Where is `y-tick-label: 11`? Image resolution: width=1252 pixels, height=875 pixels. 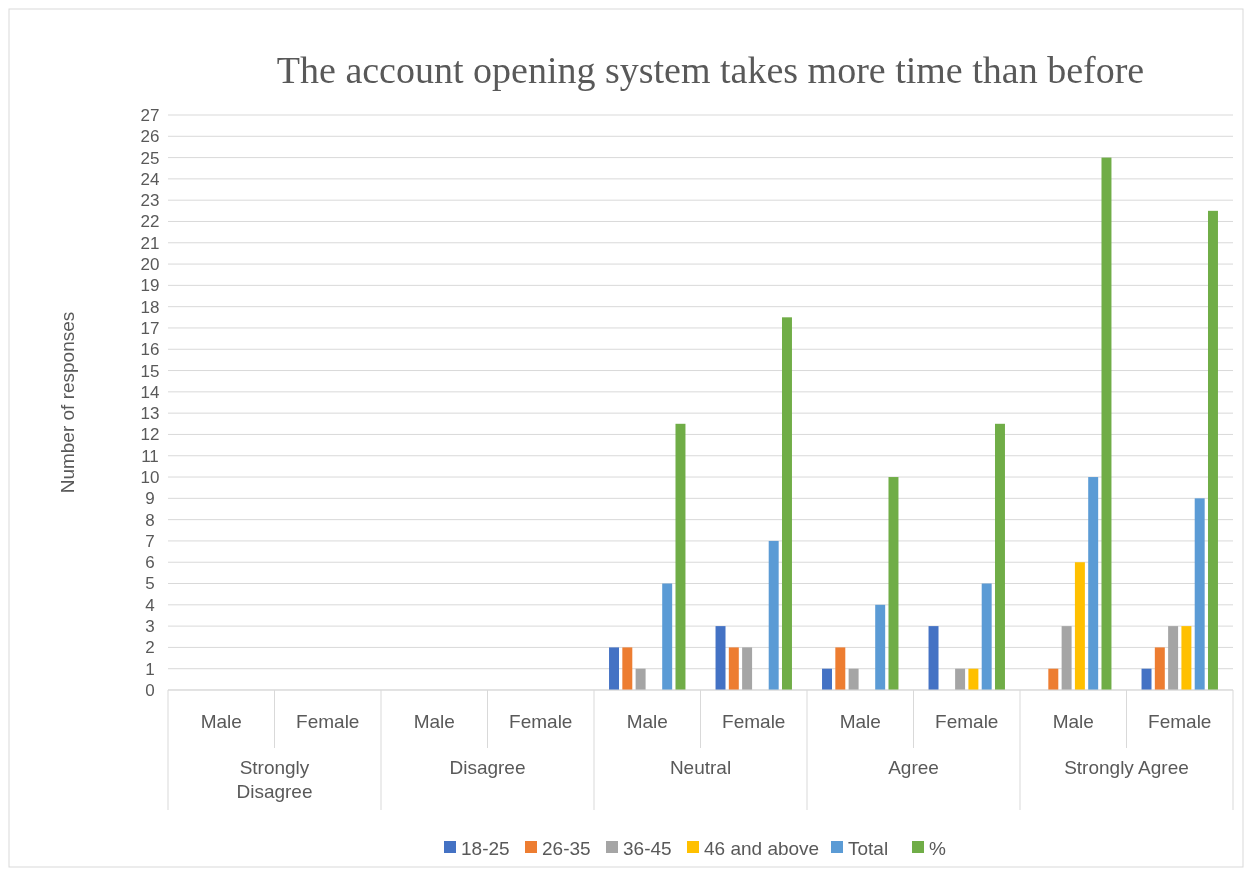
y-tick-label: 11 is located at coordinates (150, 456).